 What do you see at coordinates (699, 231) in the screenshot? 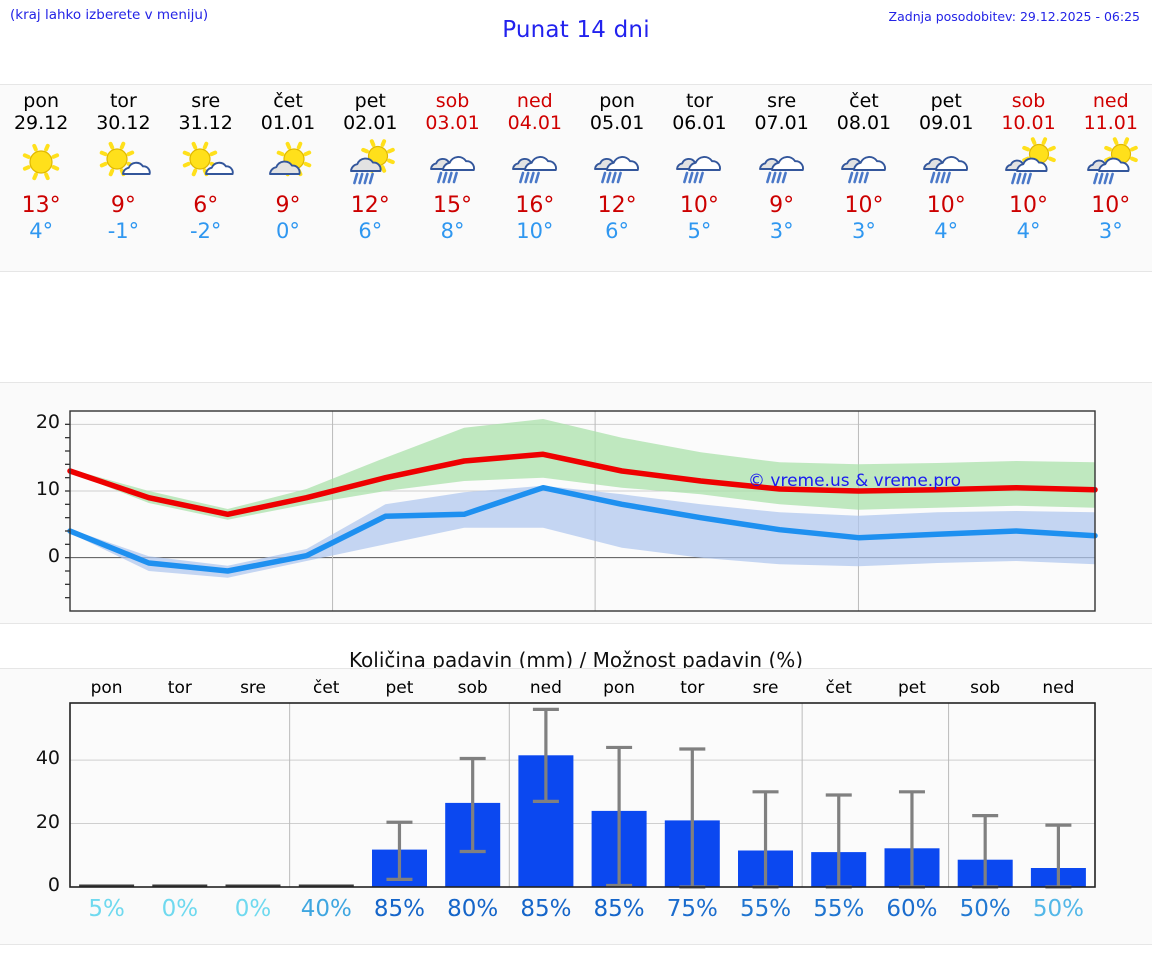
I see `day-min-temperature: 5°` at bounding box center [699, 231].